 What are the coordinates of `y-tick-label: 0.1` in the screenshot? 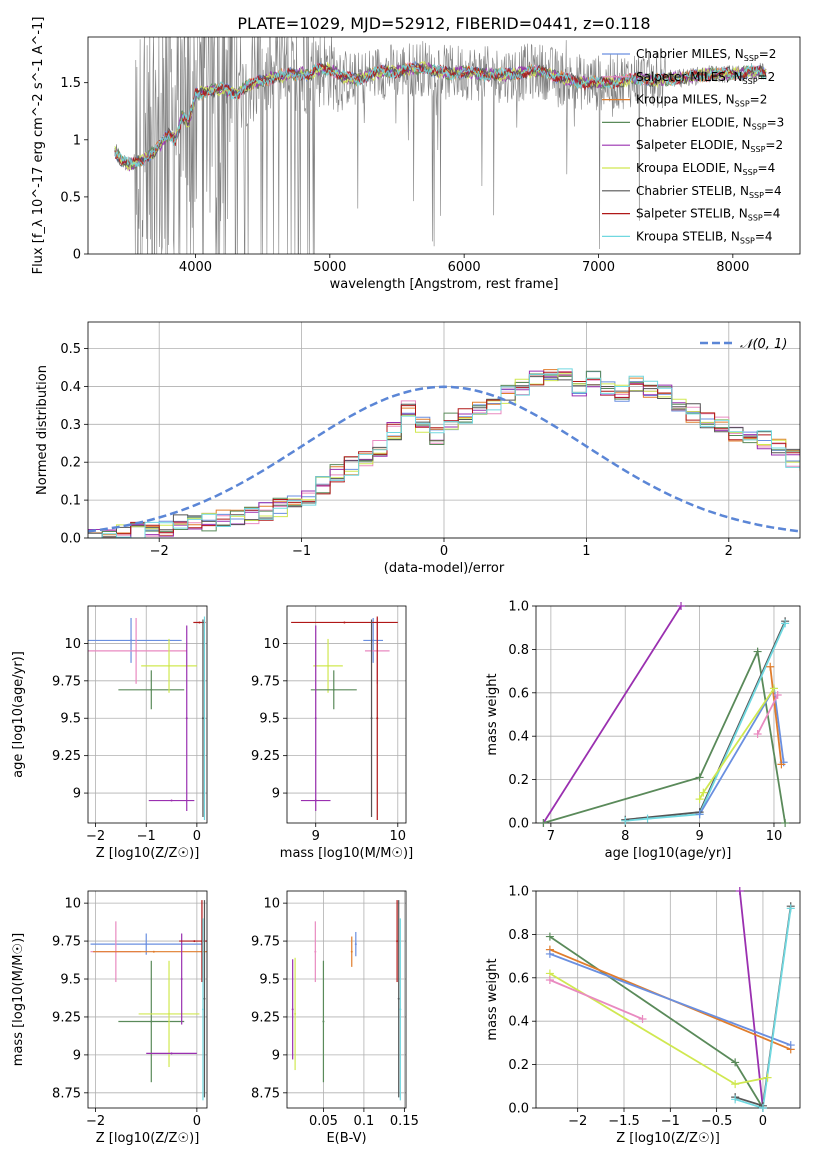 It's located at (70, 501).